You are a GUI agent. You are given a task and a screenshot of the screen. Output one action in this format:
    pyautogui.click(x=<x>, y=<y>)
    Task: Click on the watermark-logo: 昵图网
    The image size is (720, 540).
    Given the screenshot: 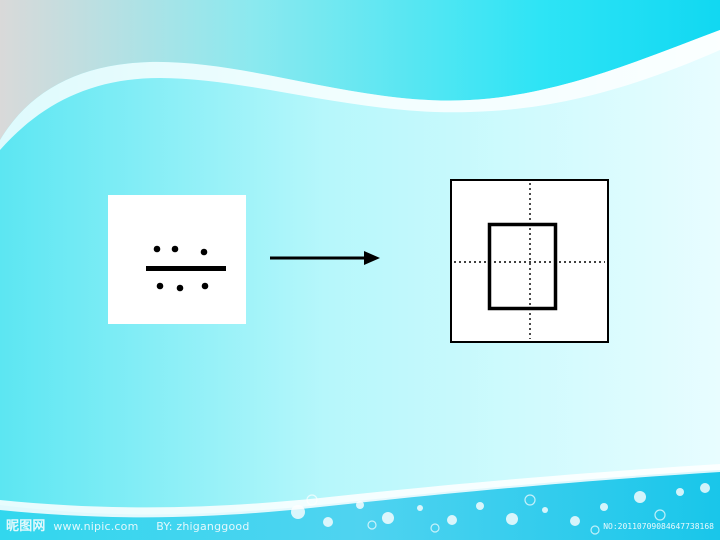 What is the action you would take?
    pyautogui.click(x=26, y=526)
    